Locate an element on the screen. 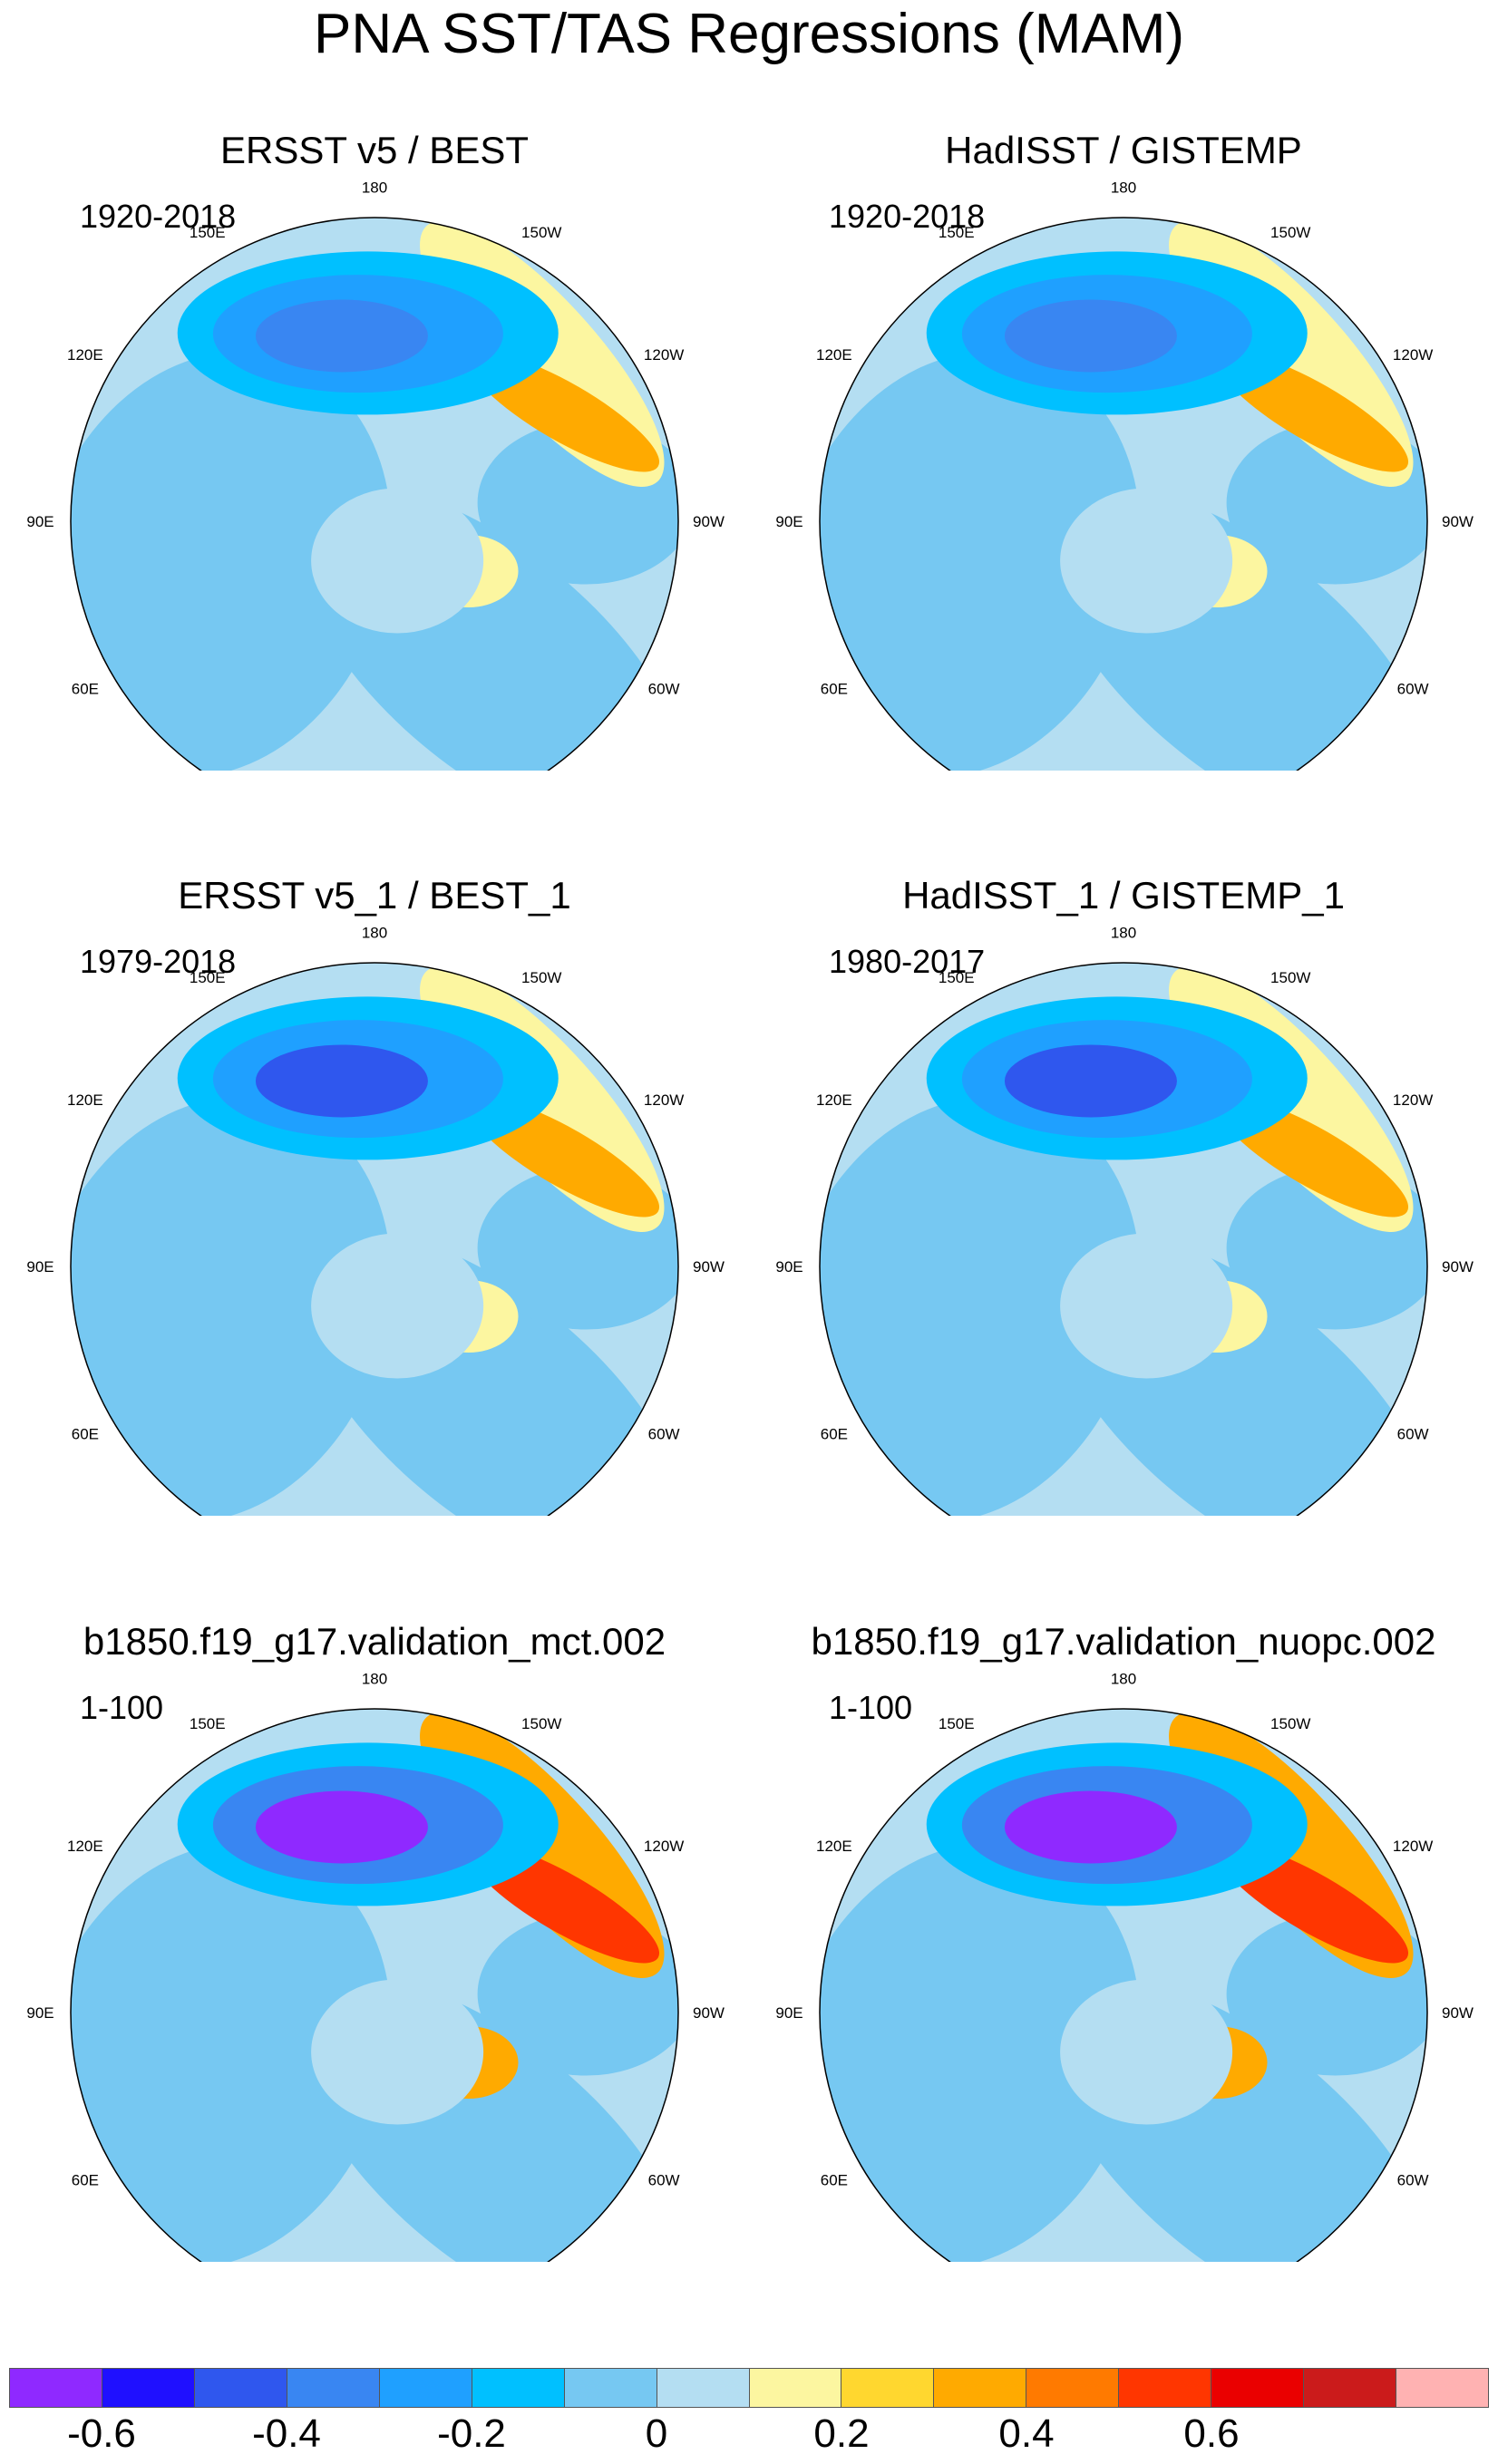  panel-title: b1850.f19_g17.validation_nuopc.002 is located at coordinates (1123, 1641).